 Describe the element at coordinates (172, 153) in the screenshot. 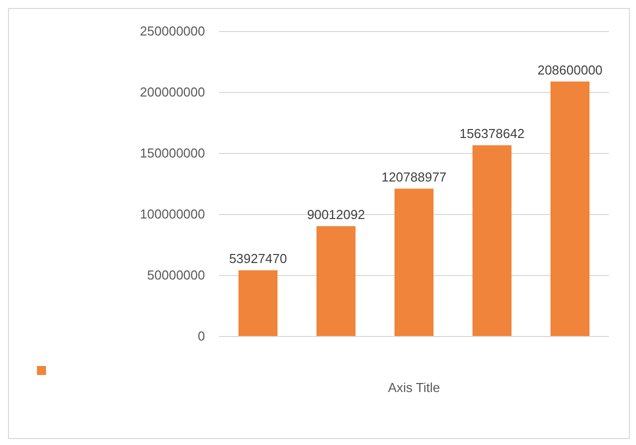

I see `y-tick-label: 150000000` at that location.